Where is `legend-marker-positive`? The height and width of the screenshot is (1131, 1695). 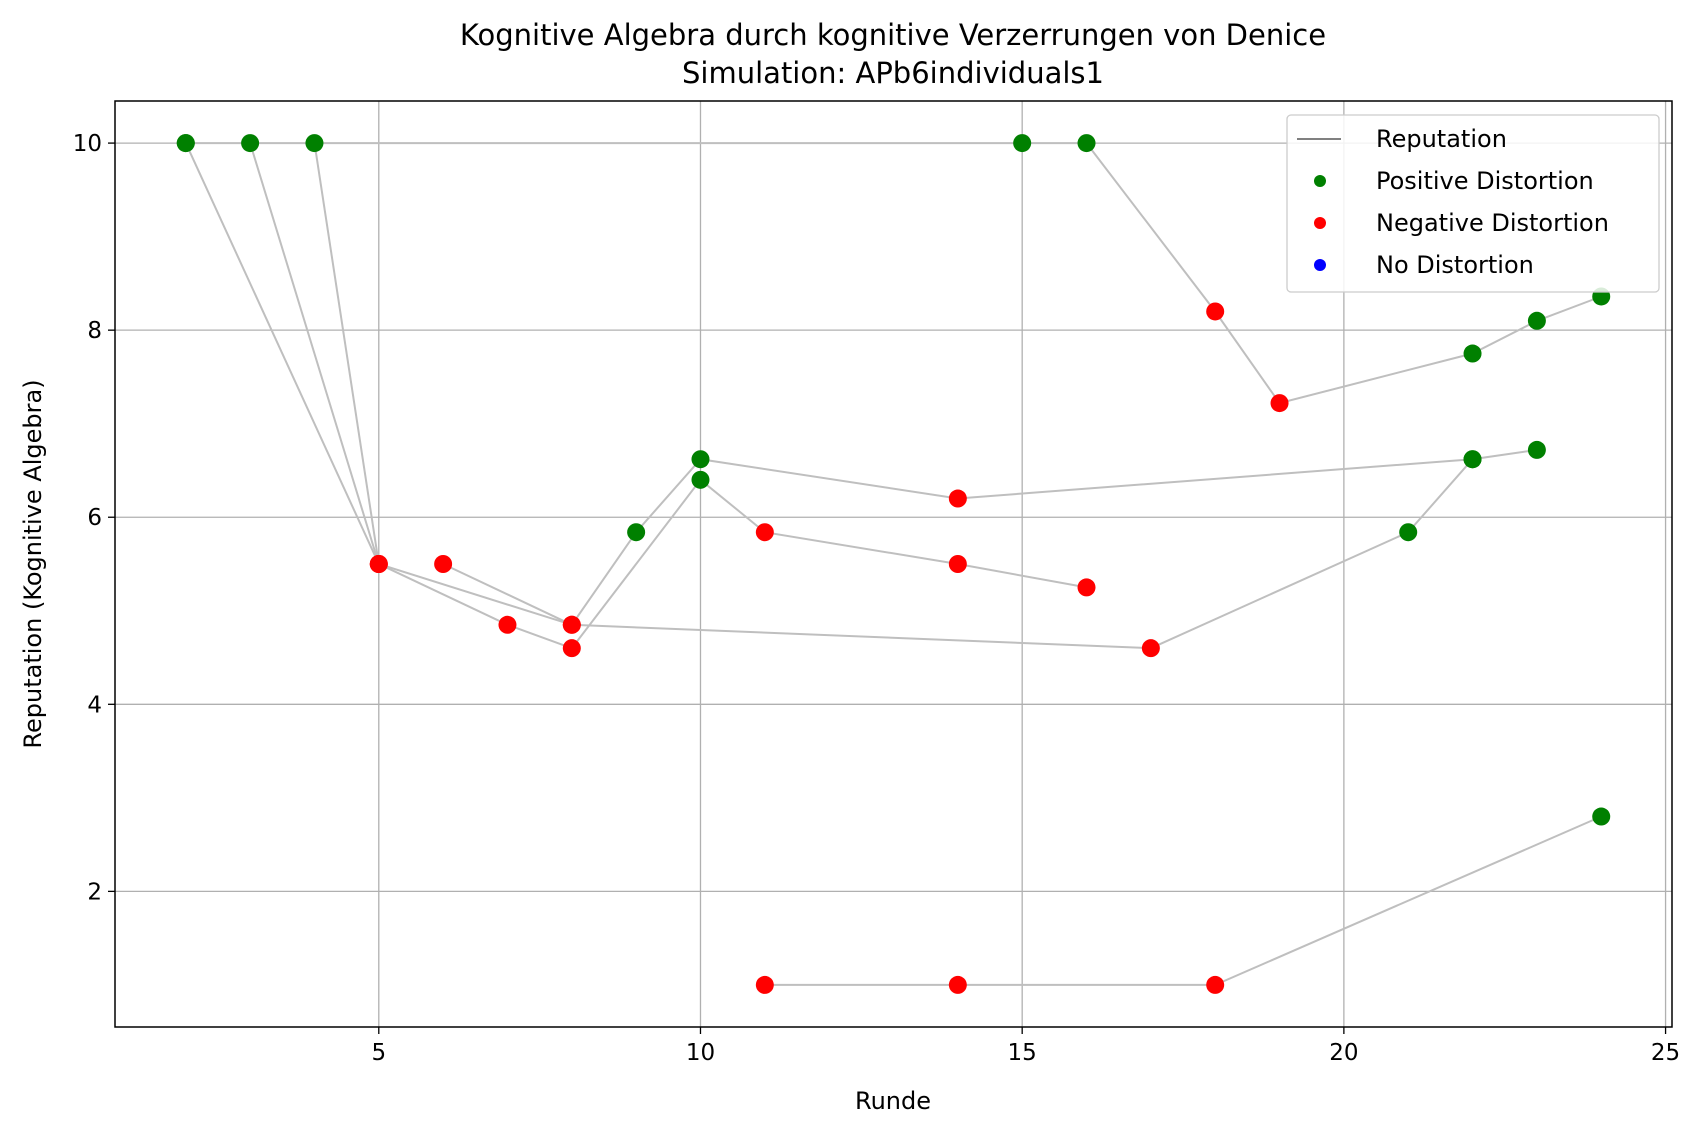
legend-marker-positive is located at coordinates (1320, 181).